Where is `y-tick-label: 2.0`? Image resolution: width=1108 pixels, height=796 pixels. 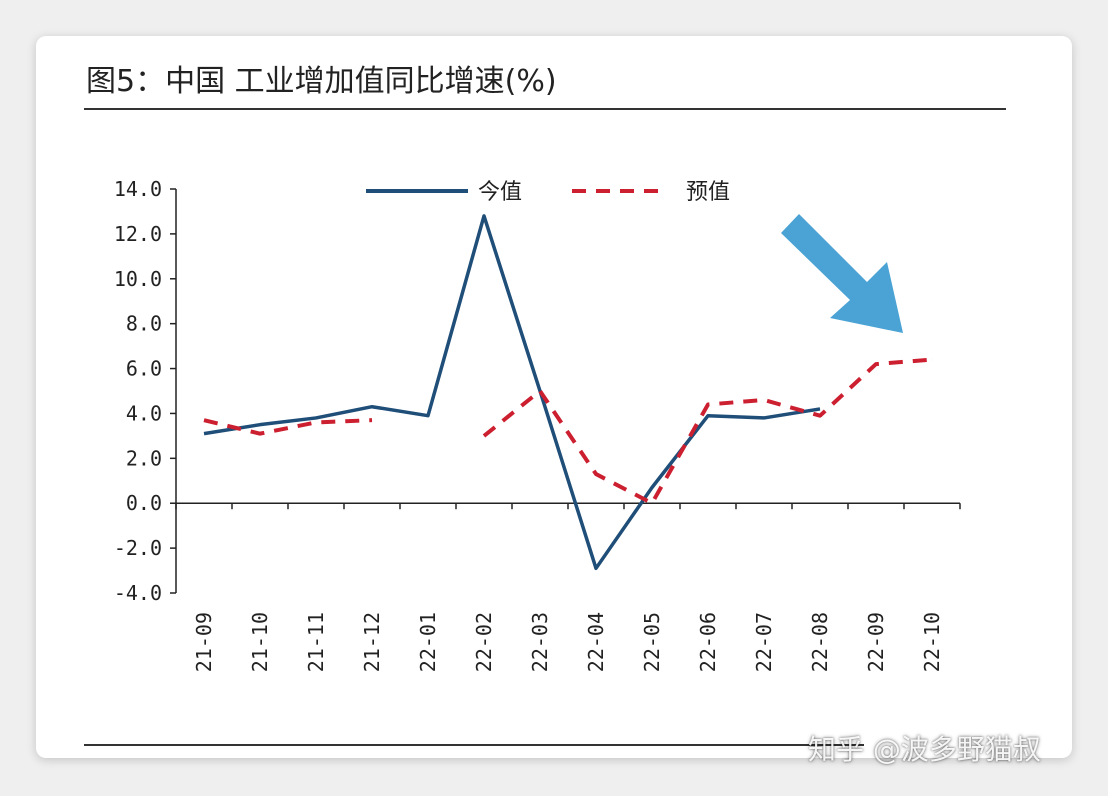
y-tick-label: 2.0 is located at coordinates (144, 458).